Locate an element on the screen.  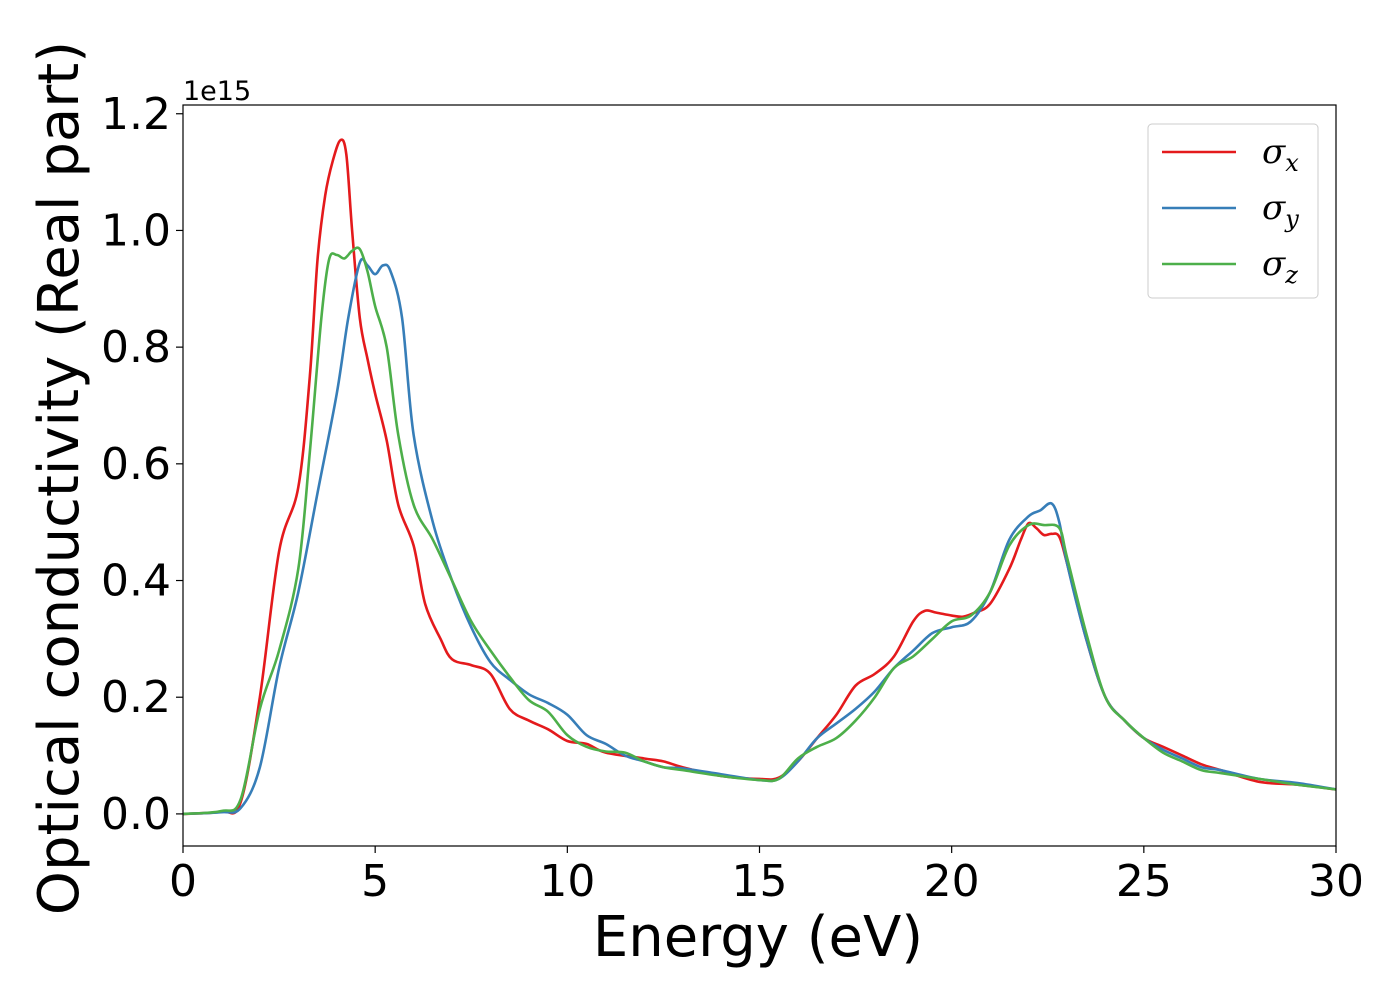
legend-box is located at coordinates (1233, 211).